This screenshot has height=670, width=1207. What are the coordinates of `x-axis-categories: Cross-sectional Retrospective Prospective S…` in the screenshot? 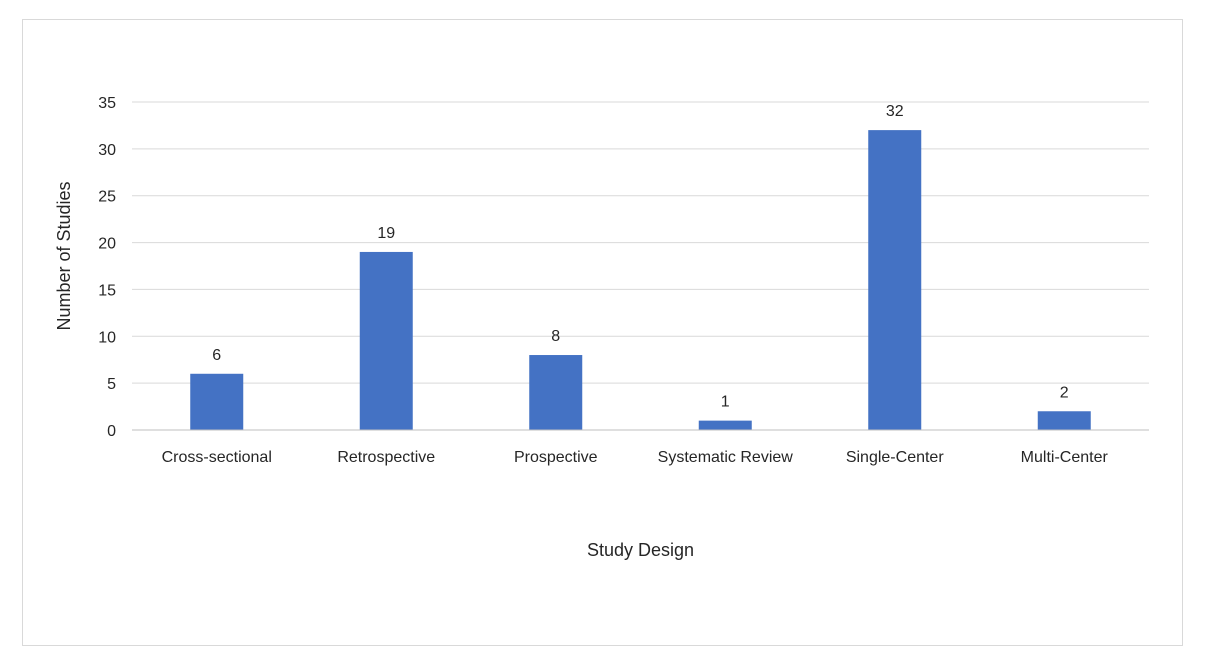 It's located at (635, 457).